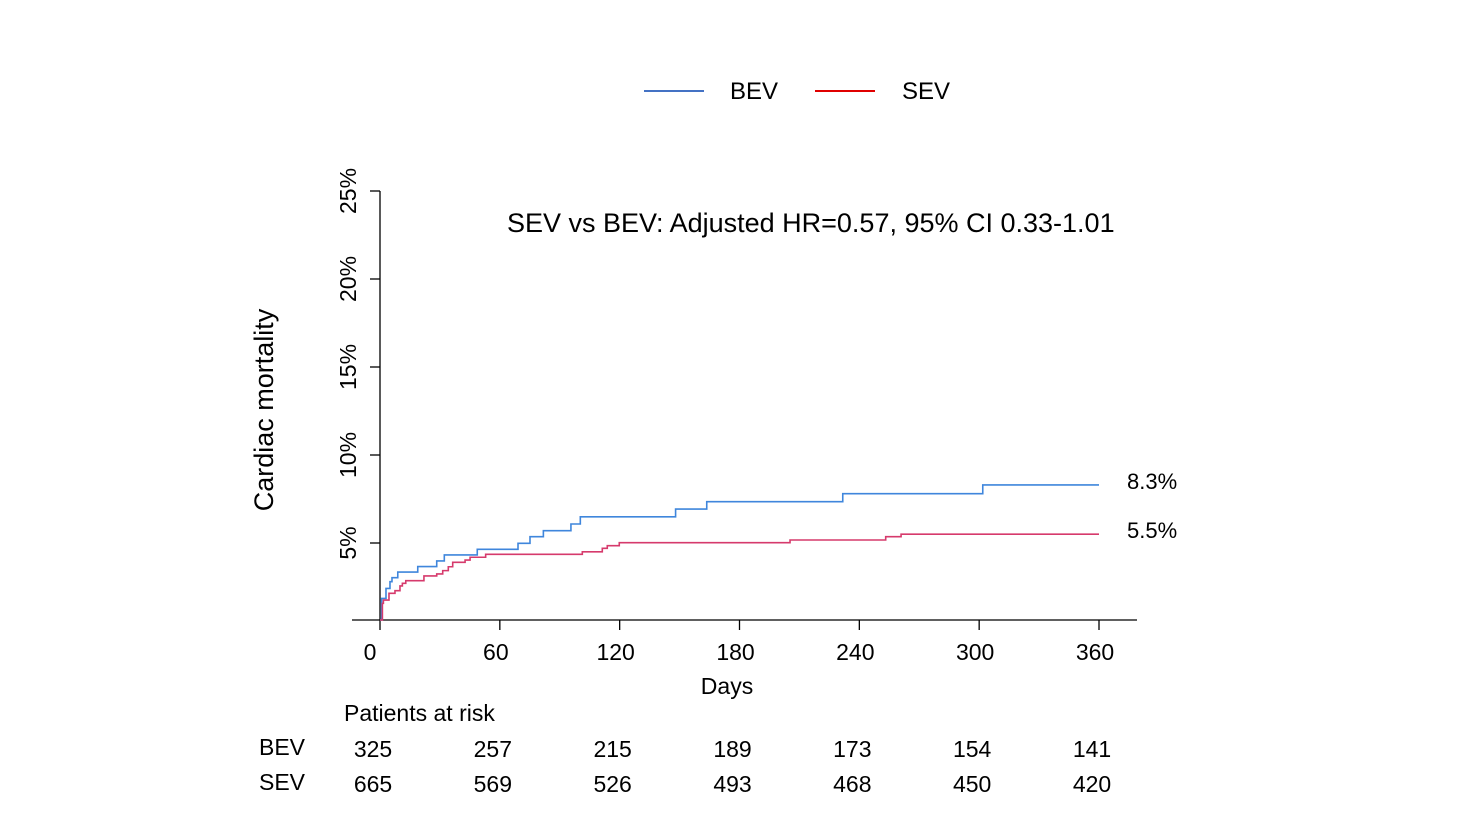 Image resolution: width=1478 pixels, height=832 pixels. What do you see at coordinates (852, 784) in the screenshot?
I see `risk-count: 468` at bounding box center [852, 784].